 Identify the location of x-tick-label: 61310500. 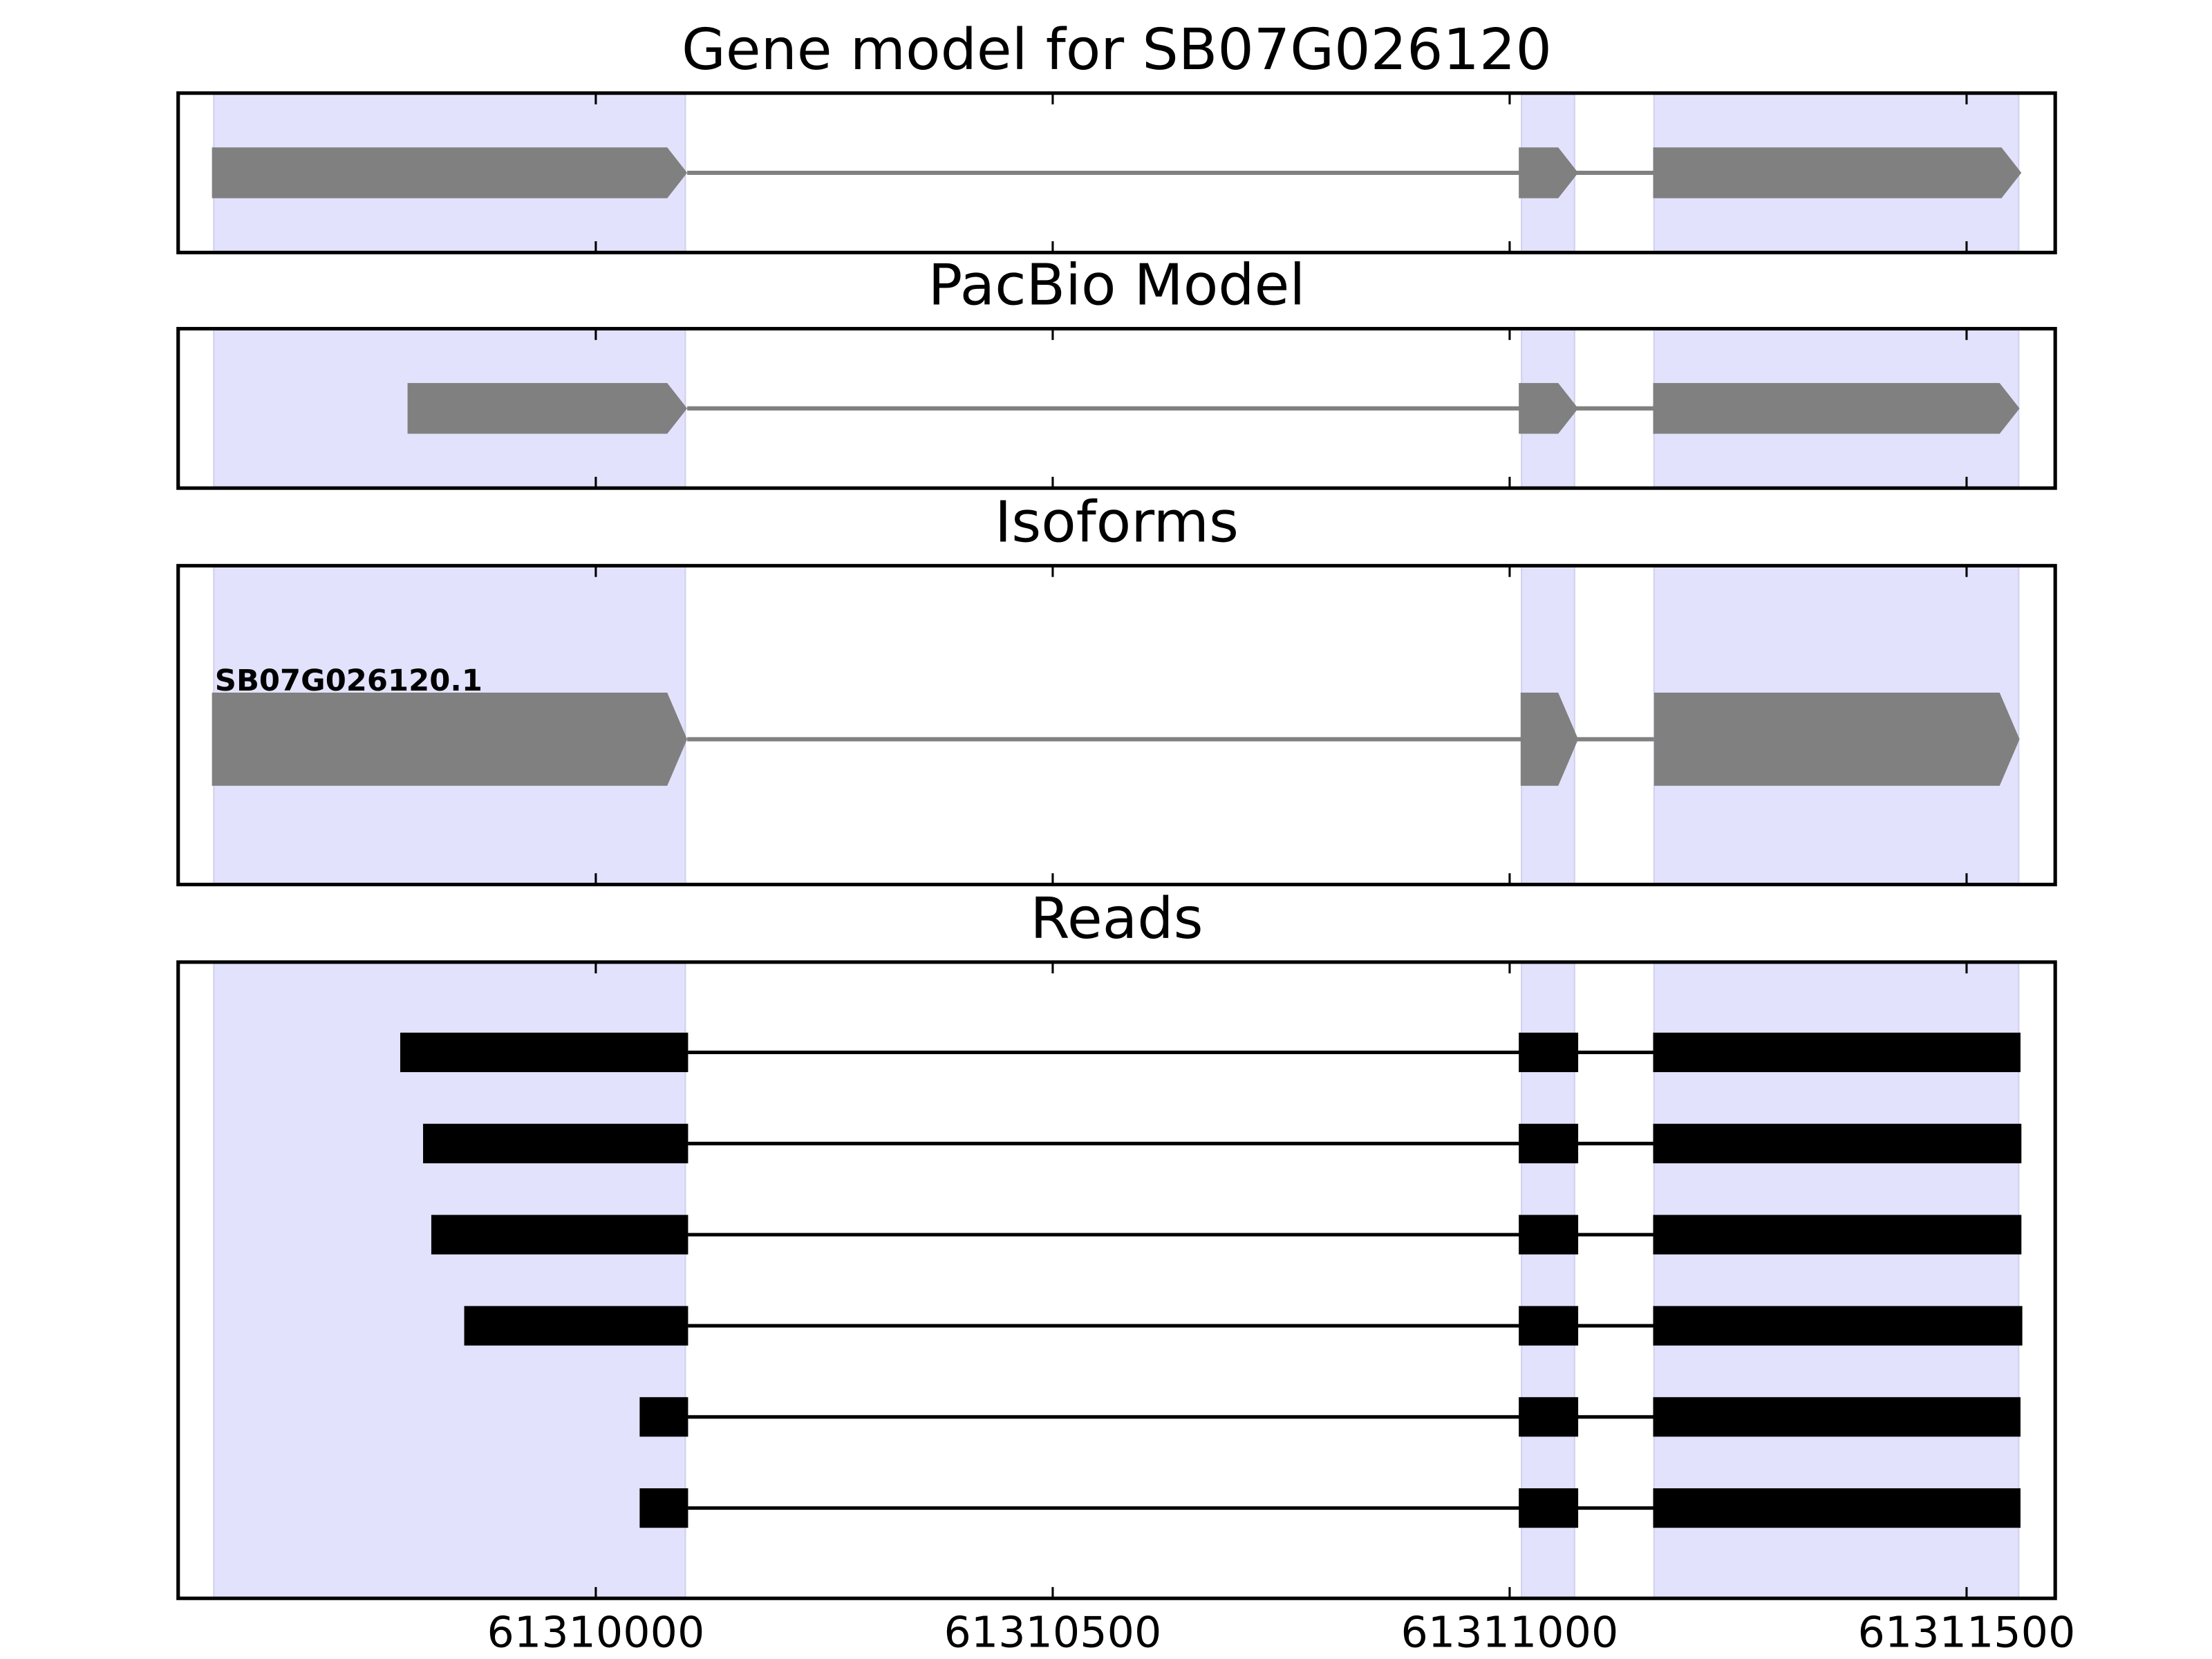
(1053, 1633).